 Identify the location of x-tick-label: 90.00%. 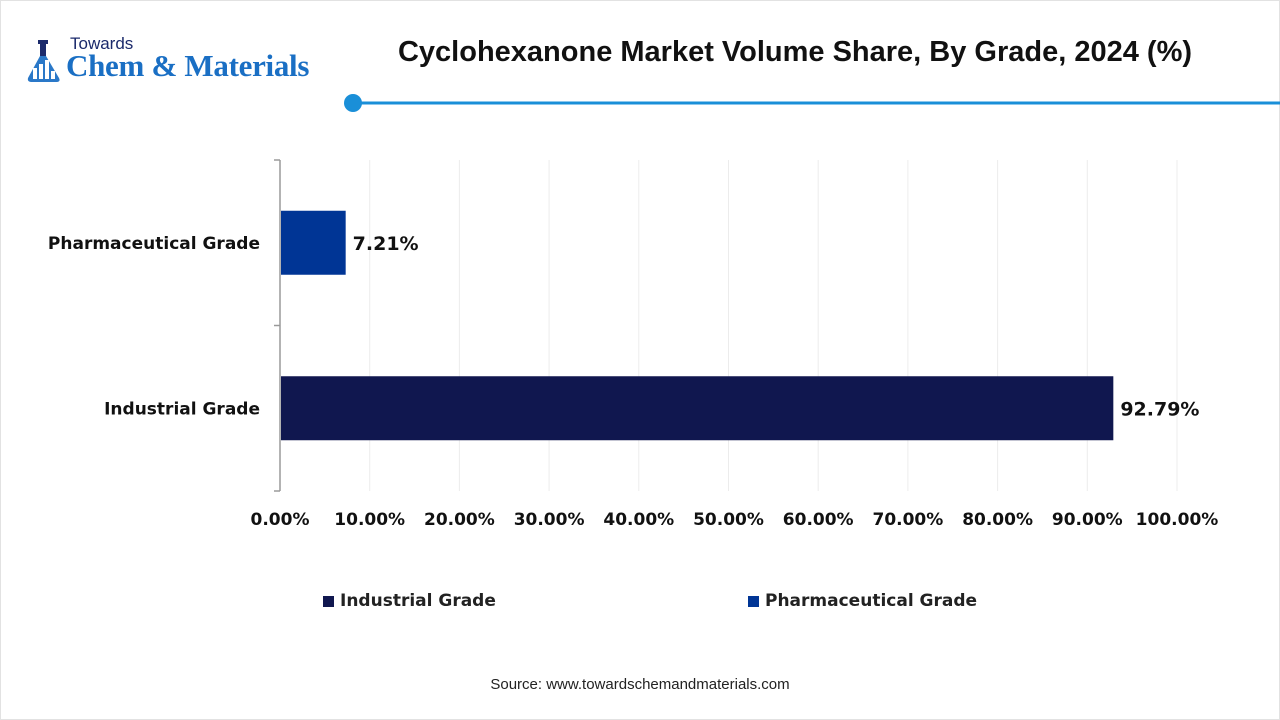
(1087, 520).